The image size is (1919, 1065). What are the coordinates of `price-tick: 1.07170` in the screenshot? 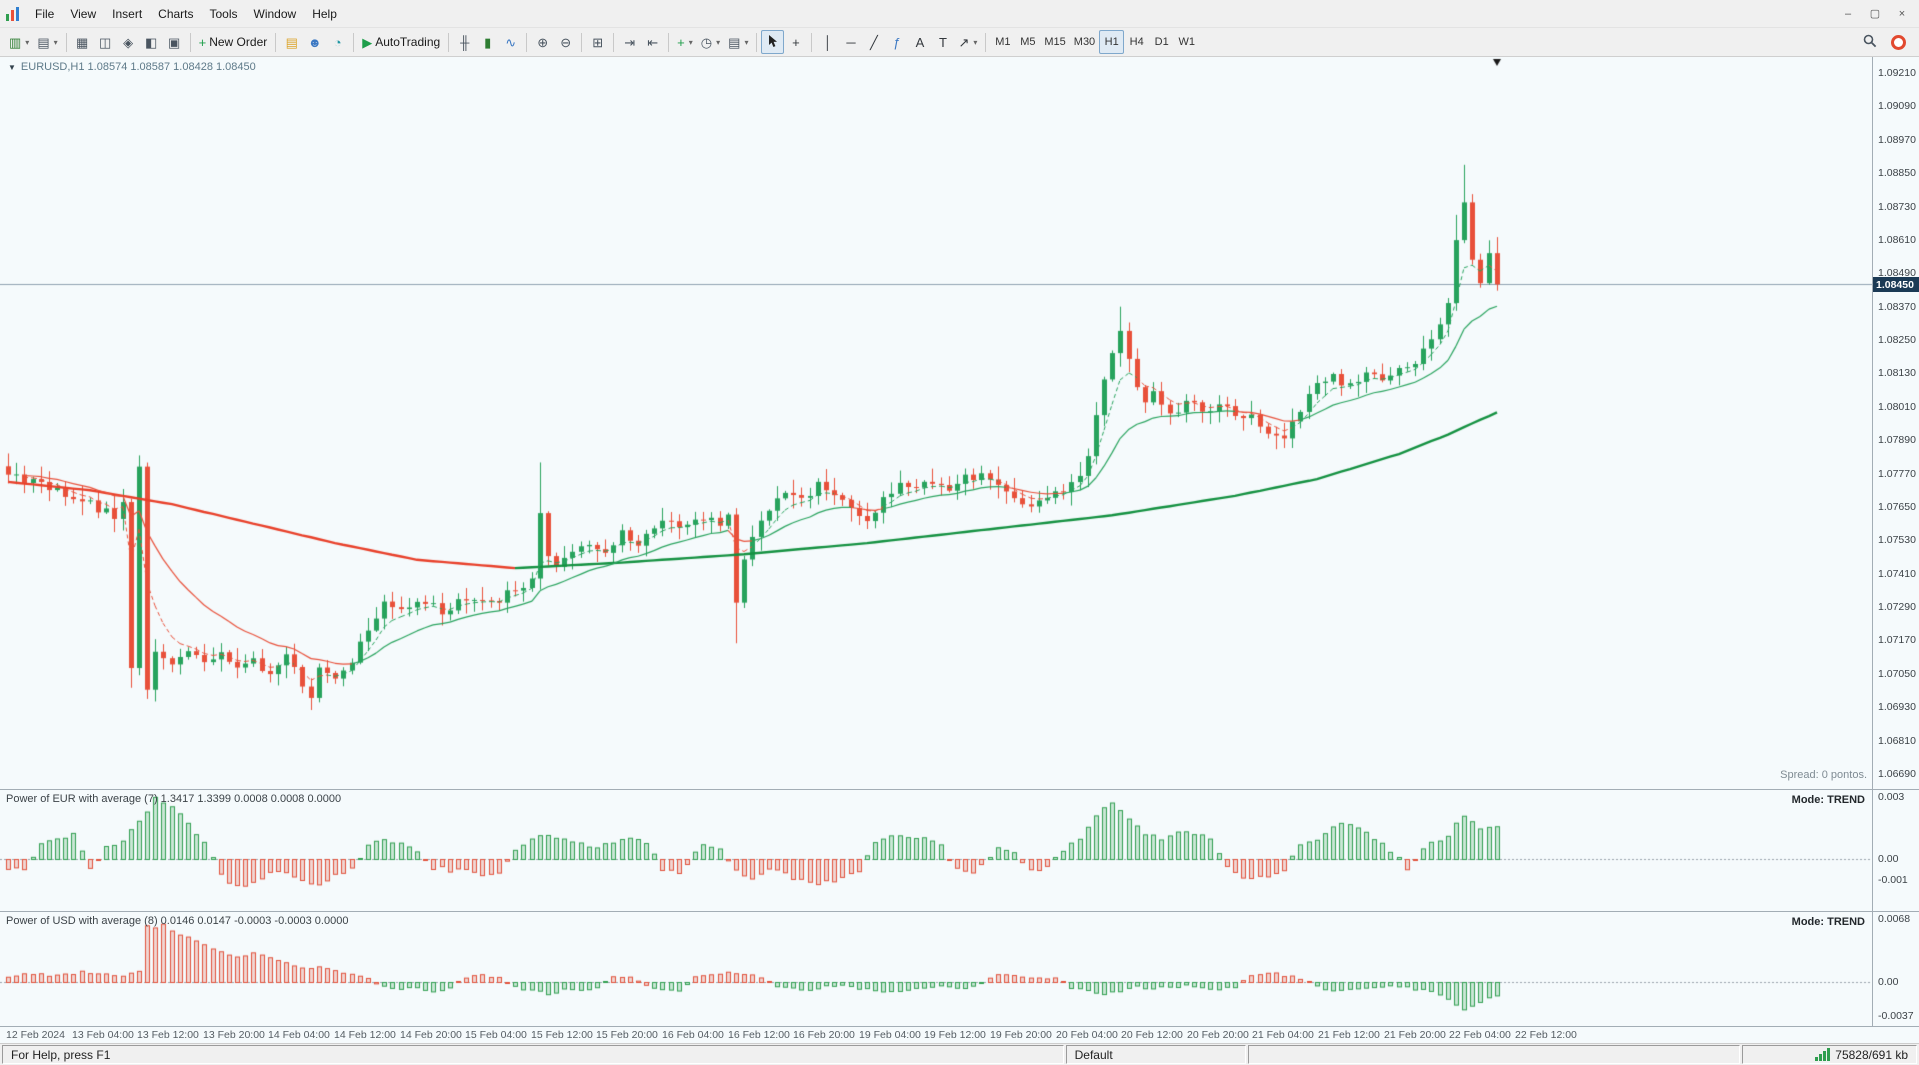 It's located at (1897, 640).